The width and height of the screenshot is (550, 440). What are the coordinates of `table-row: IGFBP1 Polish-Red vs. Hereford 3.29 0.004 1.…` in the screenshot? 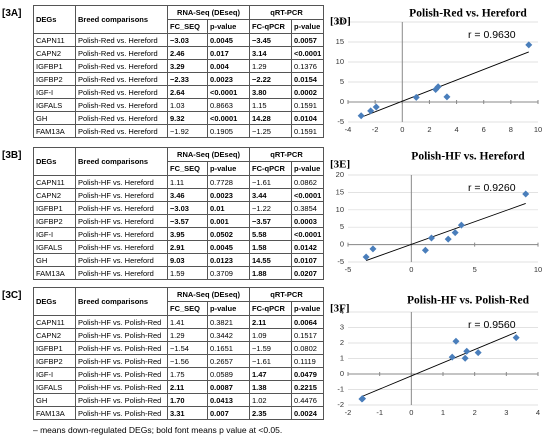 It's located at (178, 66).